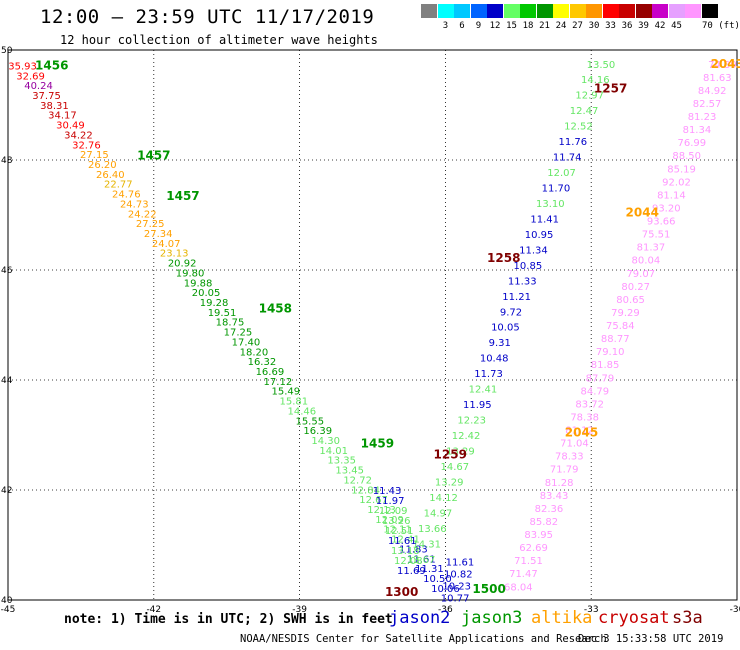 The height and width of the screenshot is (650, 740). Describe the element at coordinates (349, 471) in the screenshot. I see `wave-height-label: 13.45` at that location.